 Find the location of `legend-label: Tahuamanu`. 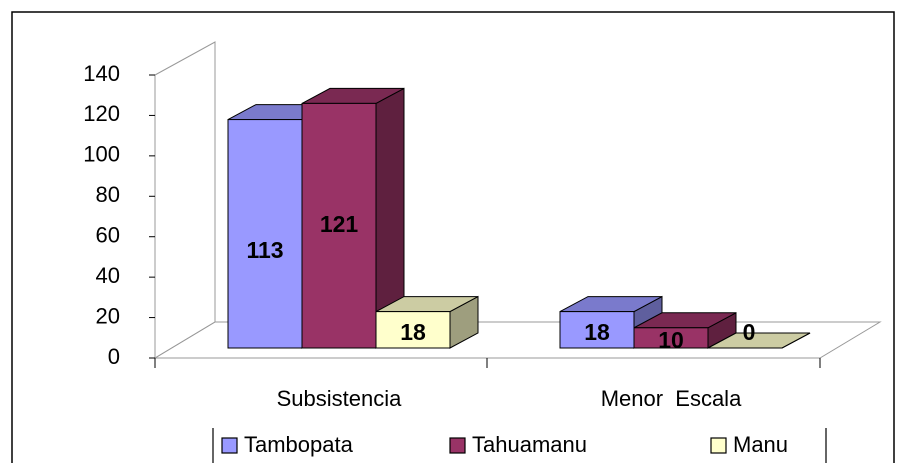

legend-label: Tahuamanu is located at coordinates (529, 444).